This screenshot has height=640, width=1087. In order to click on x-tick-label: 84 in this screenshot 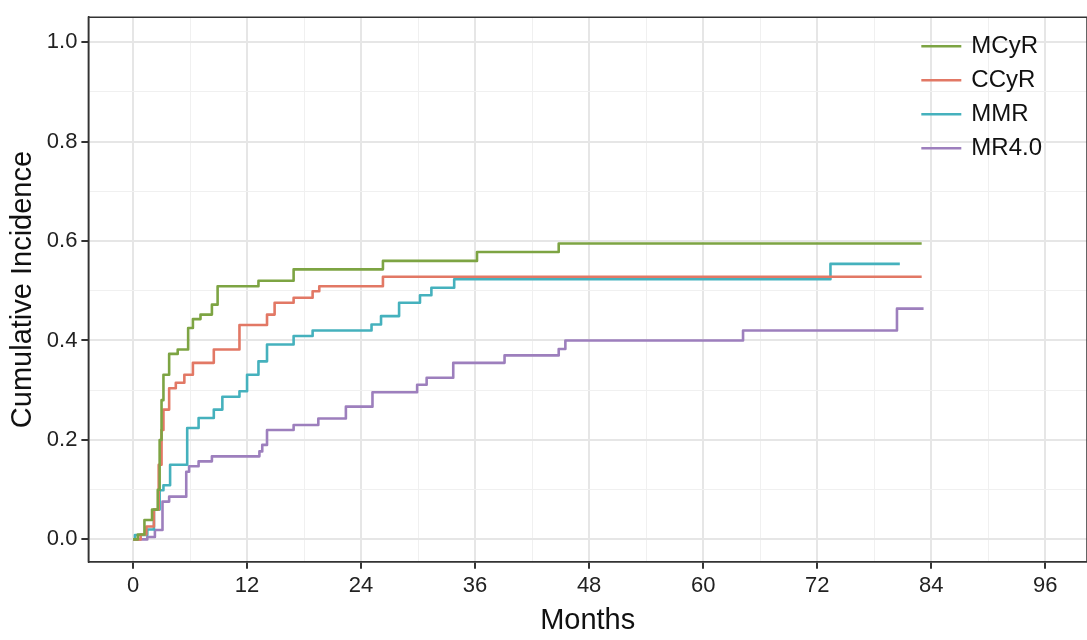, I will do `click(931, 585)`.